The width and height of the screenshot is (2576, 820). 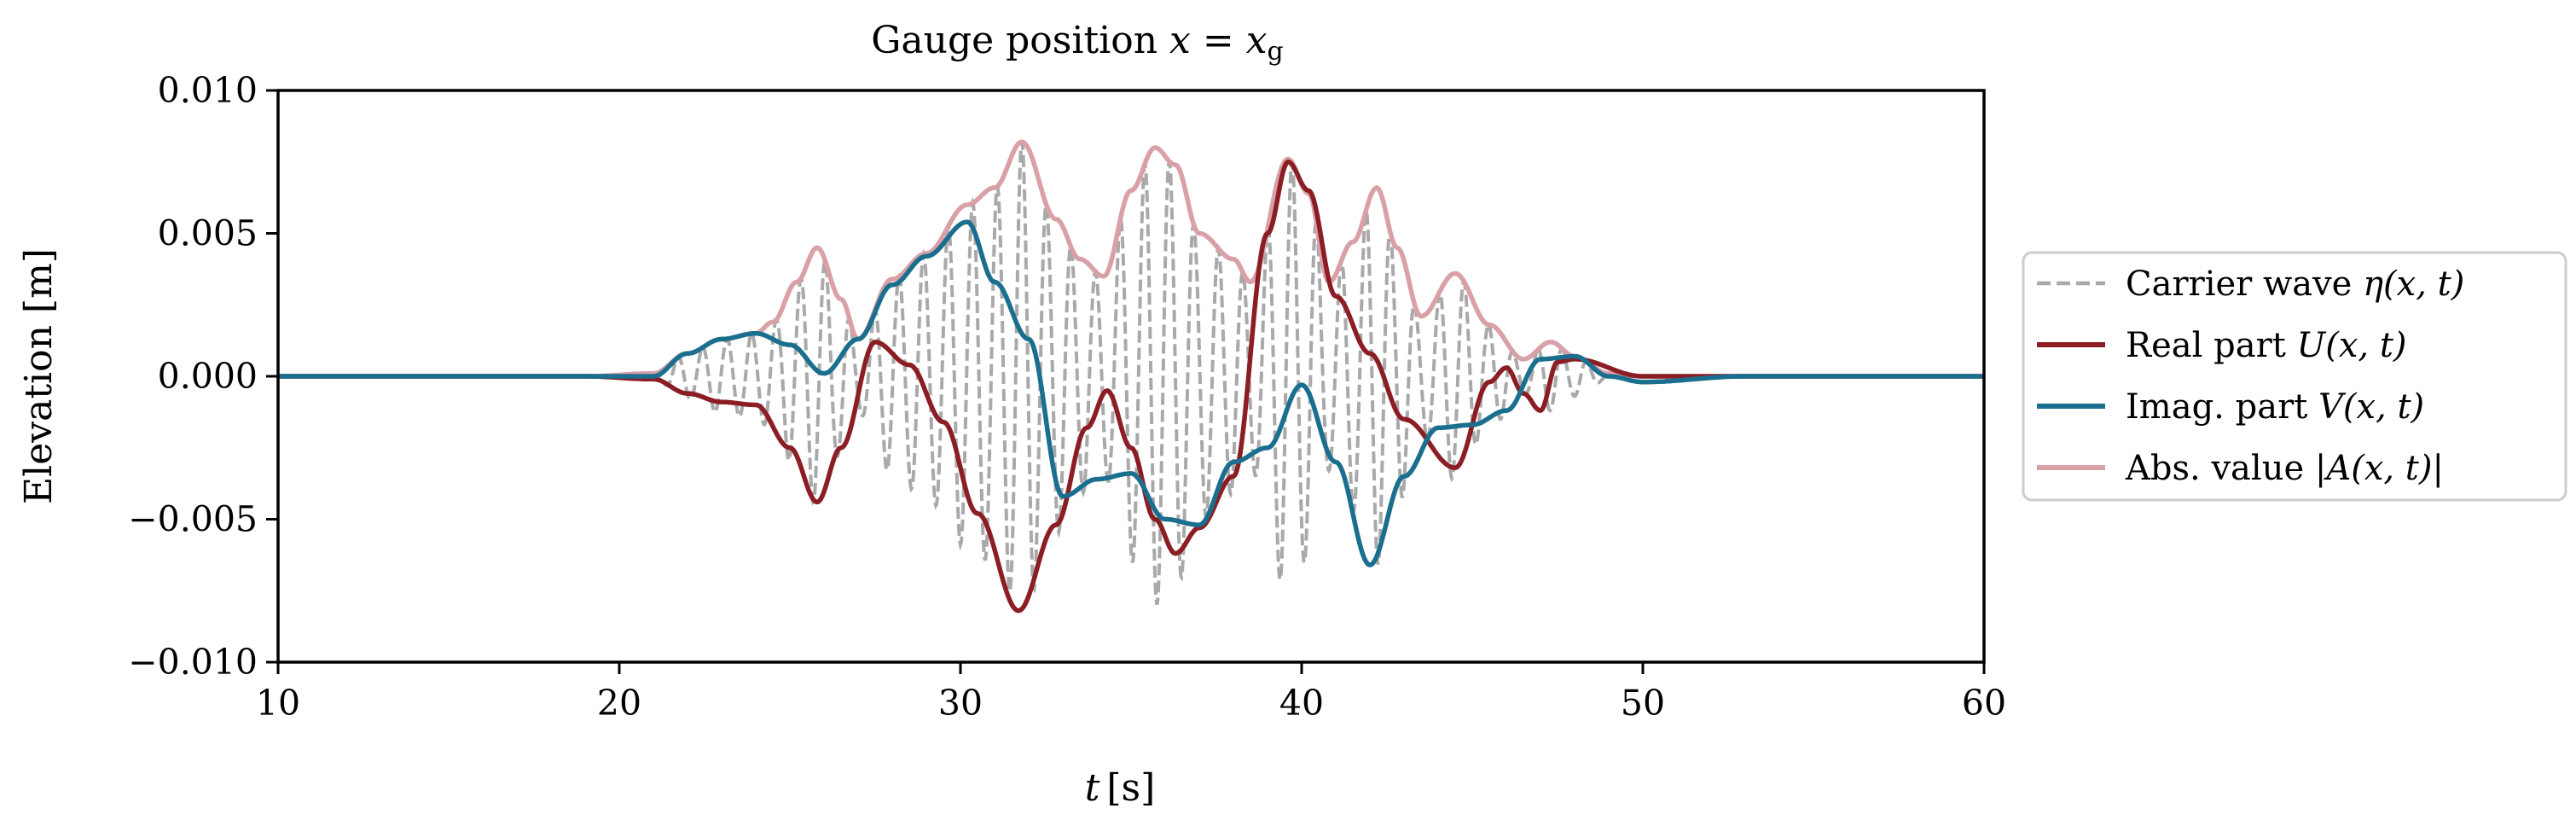 I want to click on legend-label: Carrier wave η(x, t), so click(x=2295, y=284).